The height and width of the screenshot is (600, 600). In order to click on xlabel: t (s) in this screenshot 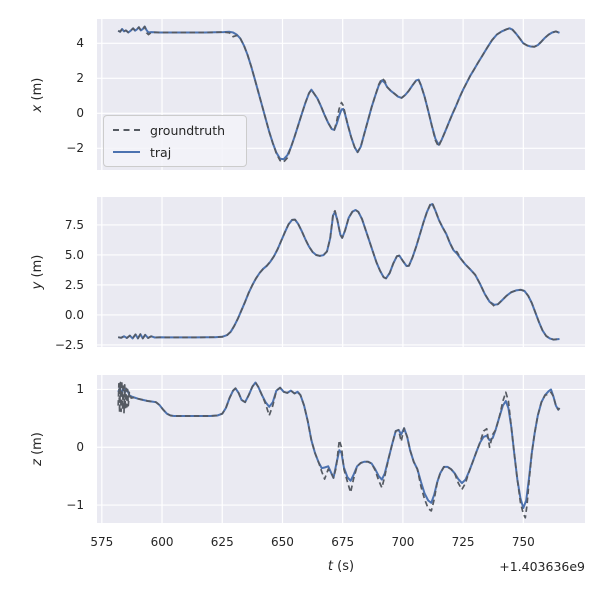, I will do `click(341, 566)`.